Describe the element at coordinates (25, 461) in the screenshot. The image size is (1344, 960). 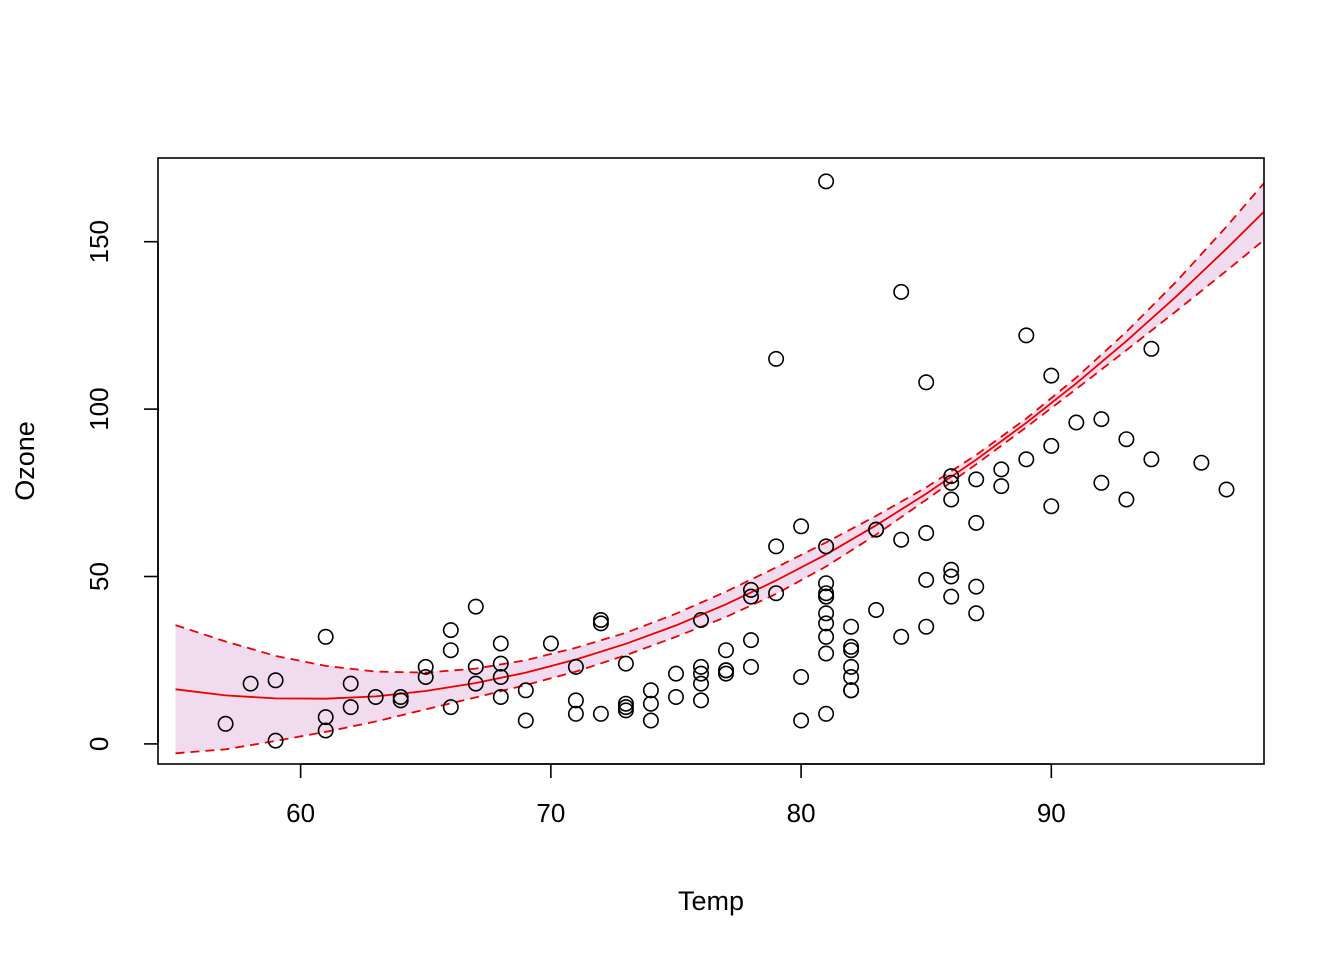
I see `y-axis-label: Ozone` at that location.